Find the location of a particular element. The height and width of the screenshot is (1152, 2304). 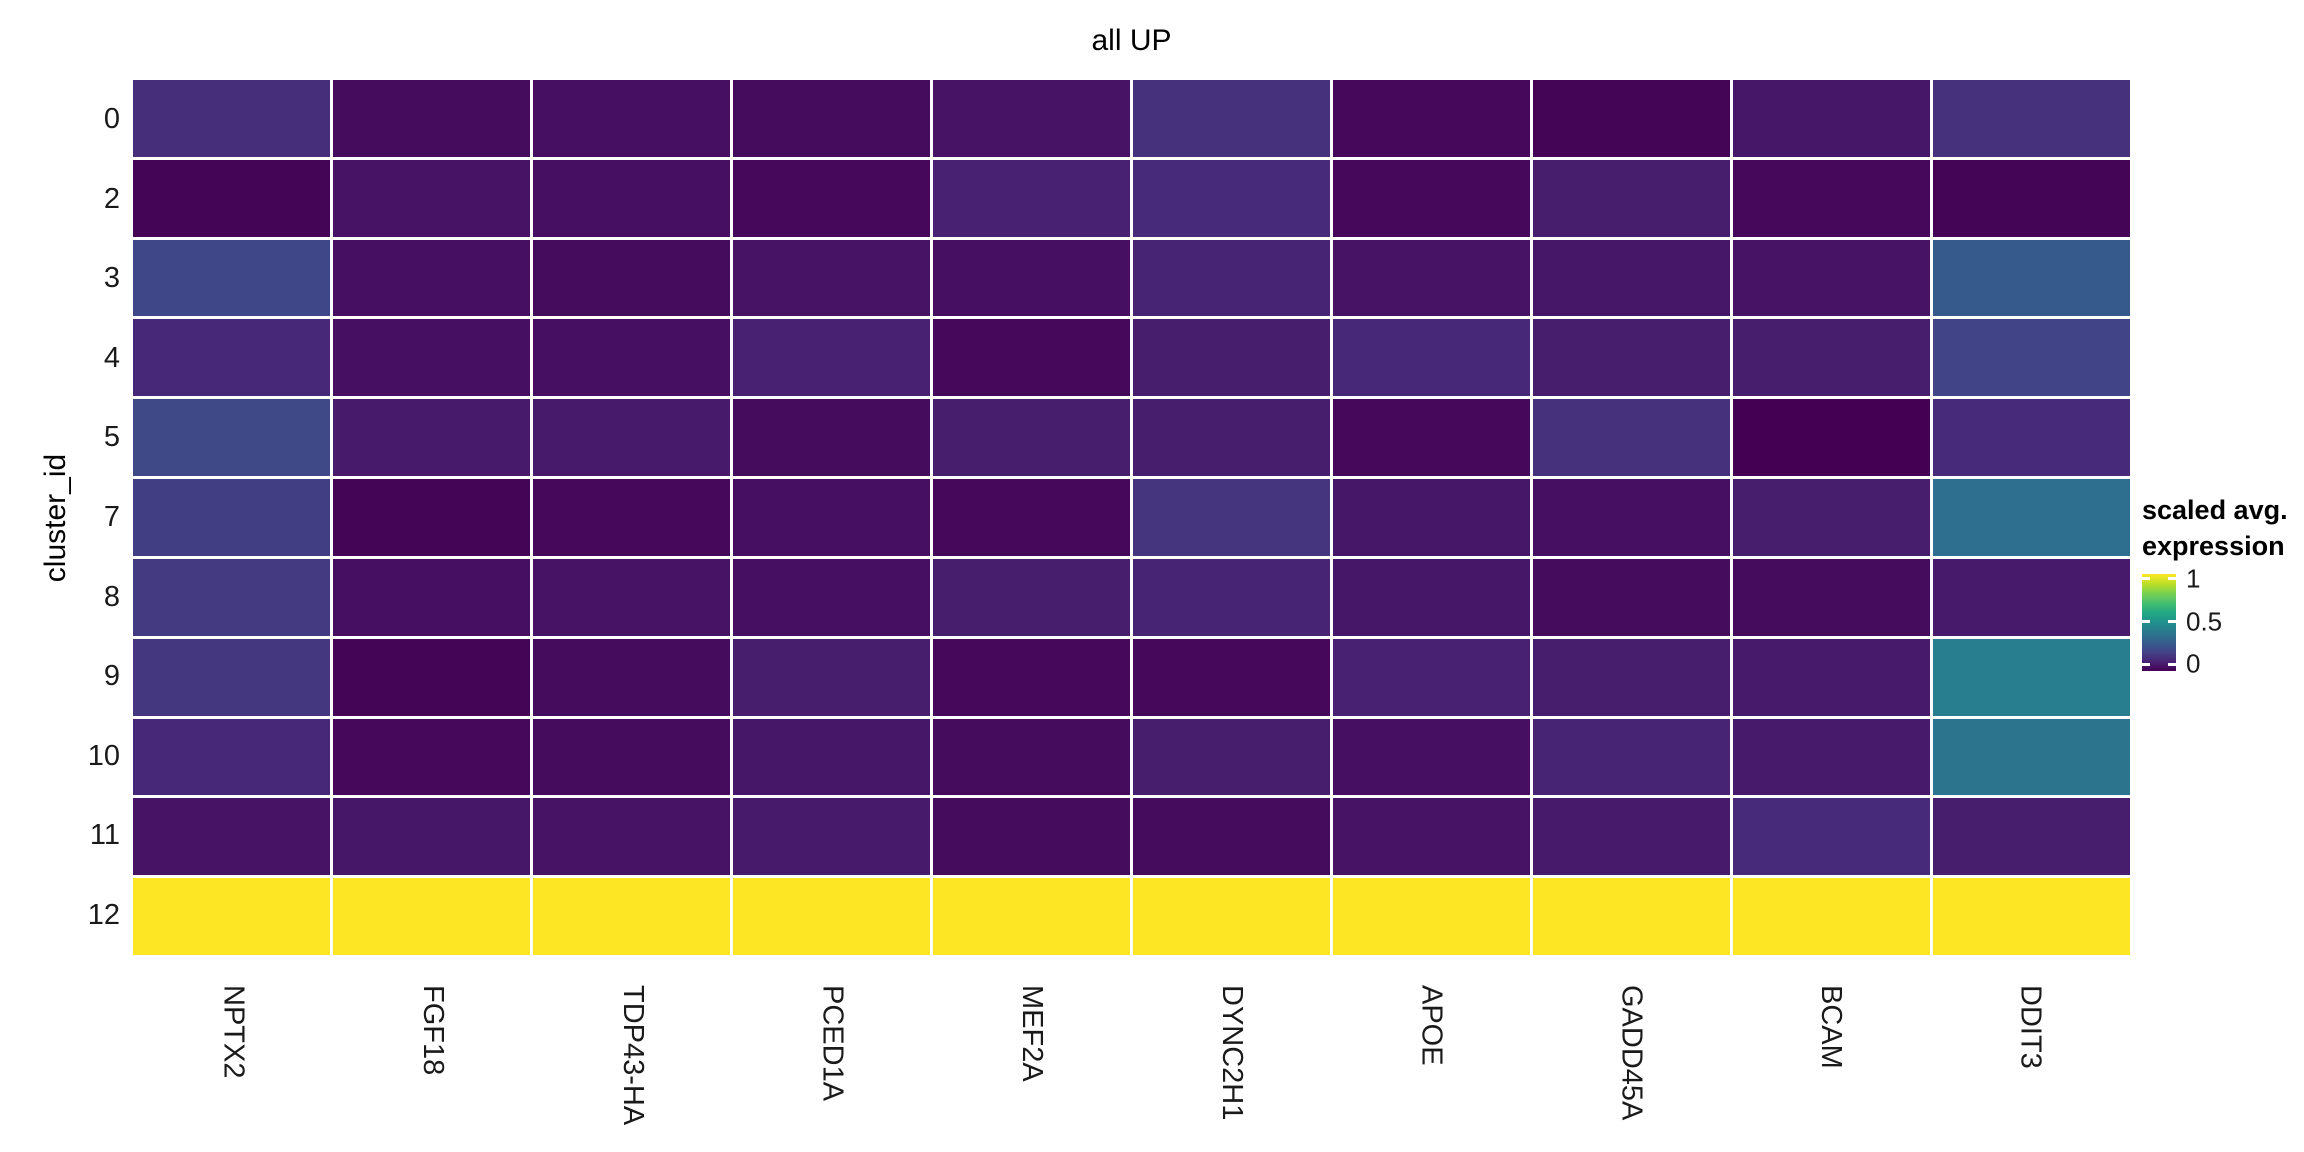

legend: scaled avg. expression 1 0.5 0 is located at coordinates (2215, 585).